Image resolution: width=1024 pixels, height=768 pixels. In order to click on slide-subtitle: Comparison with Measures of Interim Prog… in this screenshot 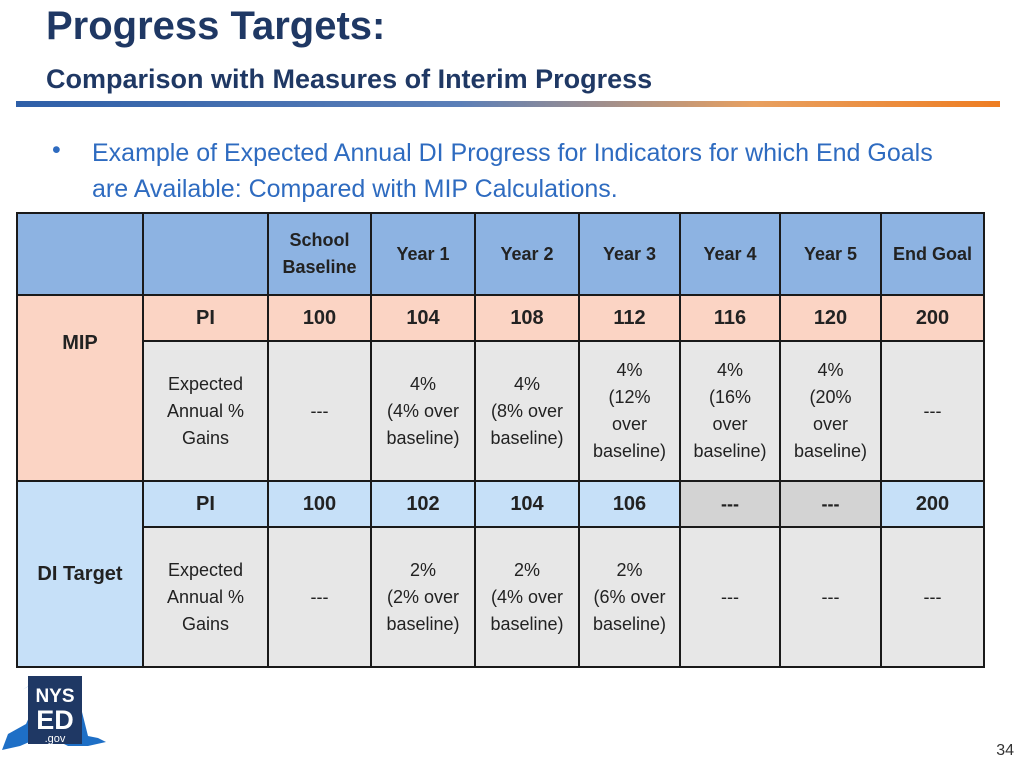, I will do `click(349, 79)`.